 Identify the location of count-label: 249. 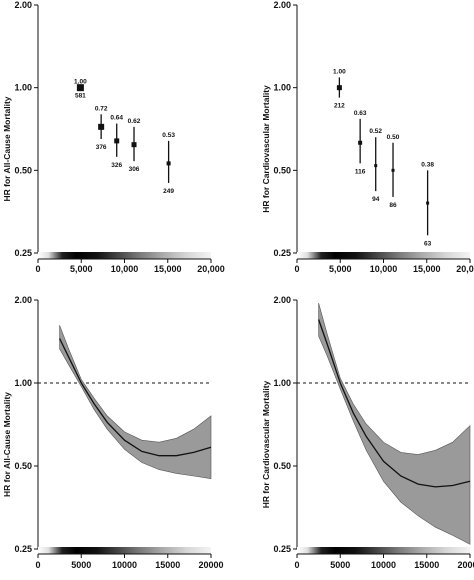
(168, 191).